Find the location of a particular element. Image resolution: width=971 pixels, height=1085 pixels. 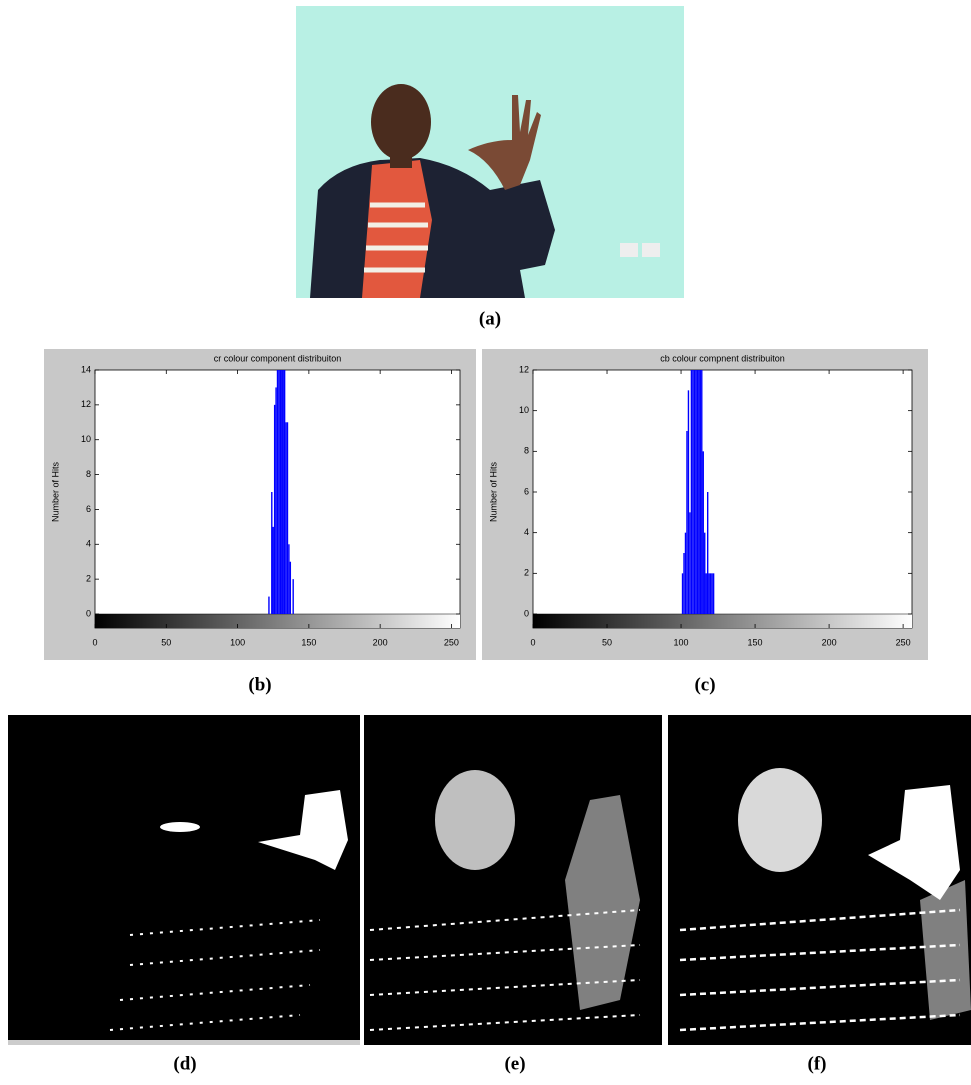

caption: (e) is located at coordinates (514, 1063).